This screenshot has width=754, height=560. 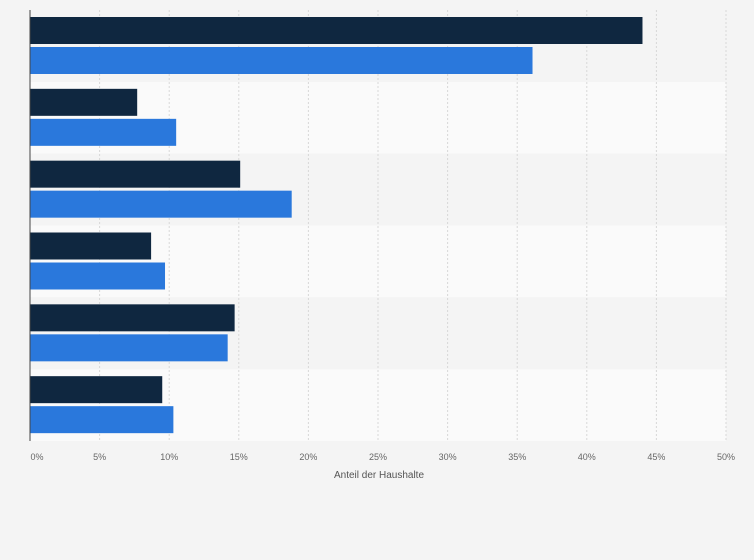 I want to click on x-tick-label: 40%, so click(x=587, y=457).